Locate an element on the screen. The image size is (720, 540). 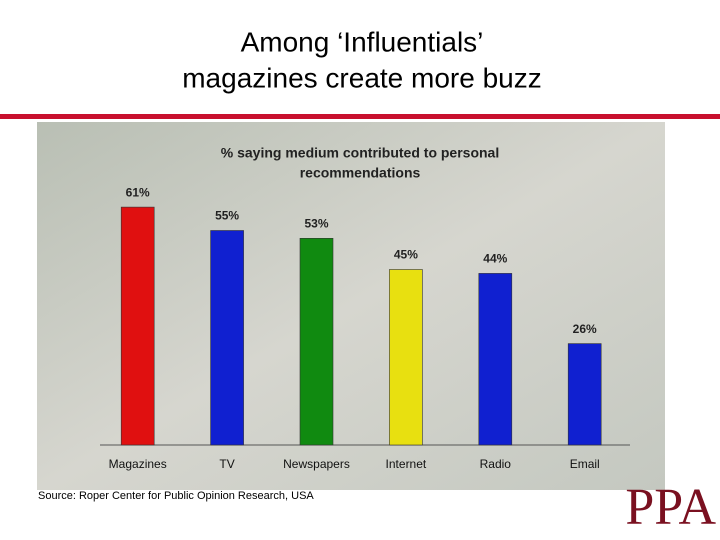
value-label: 26% is located at coordinates (585, 329).